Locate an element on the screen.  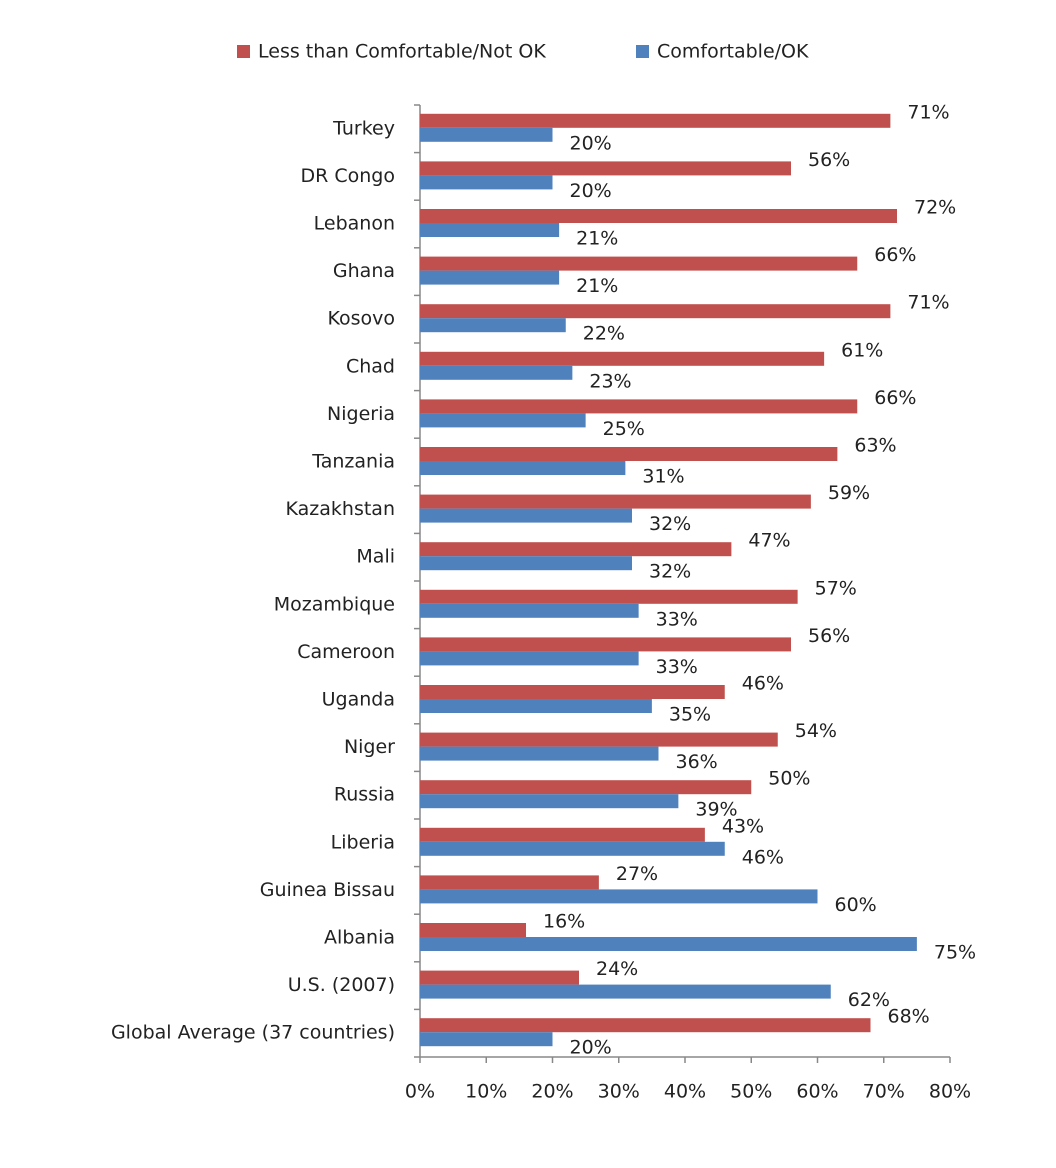
data-label: 63% is located at coordinates (875, 446).